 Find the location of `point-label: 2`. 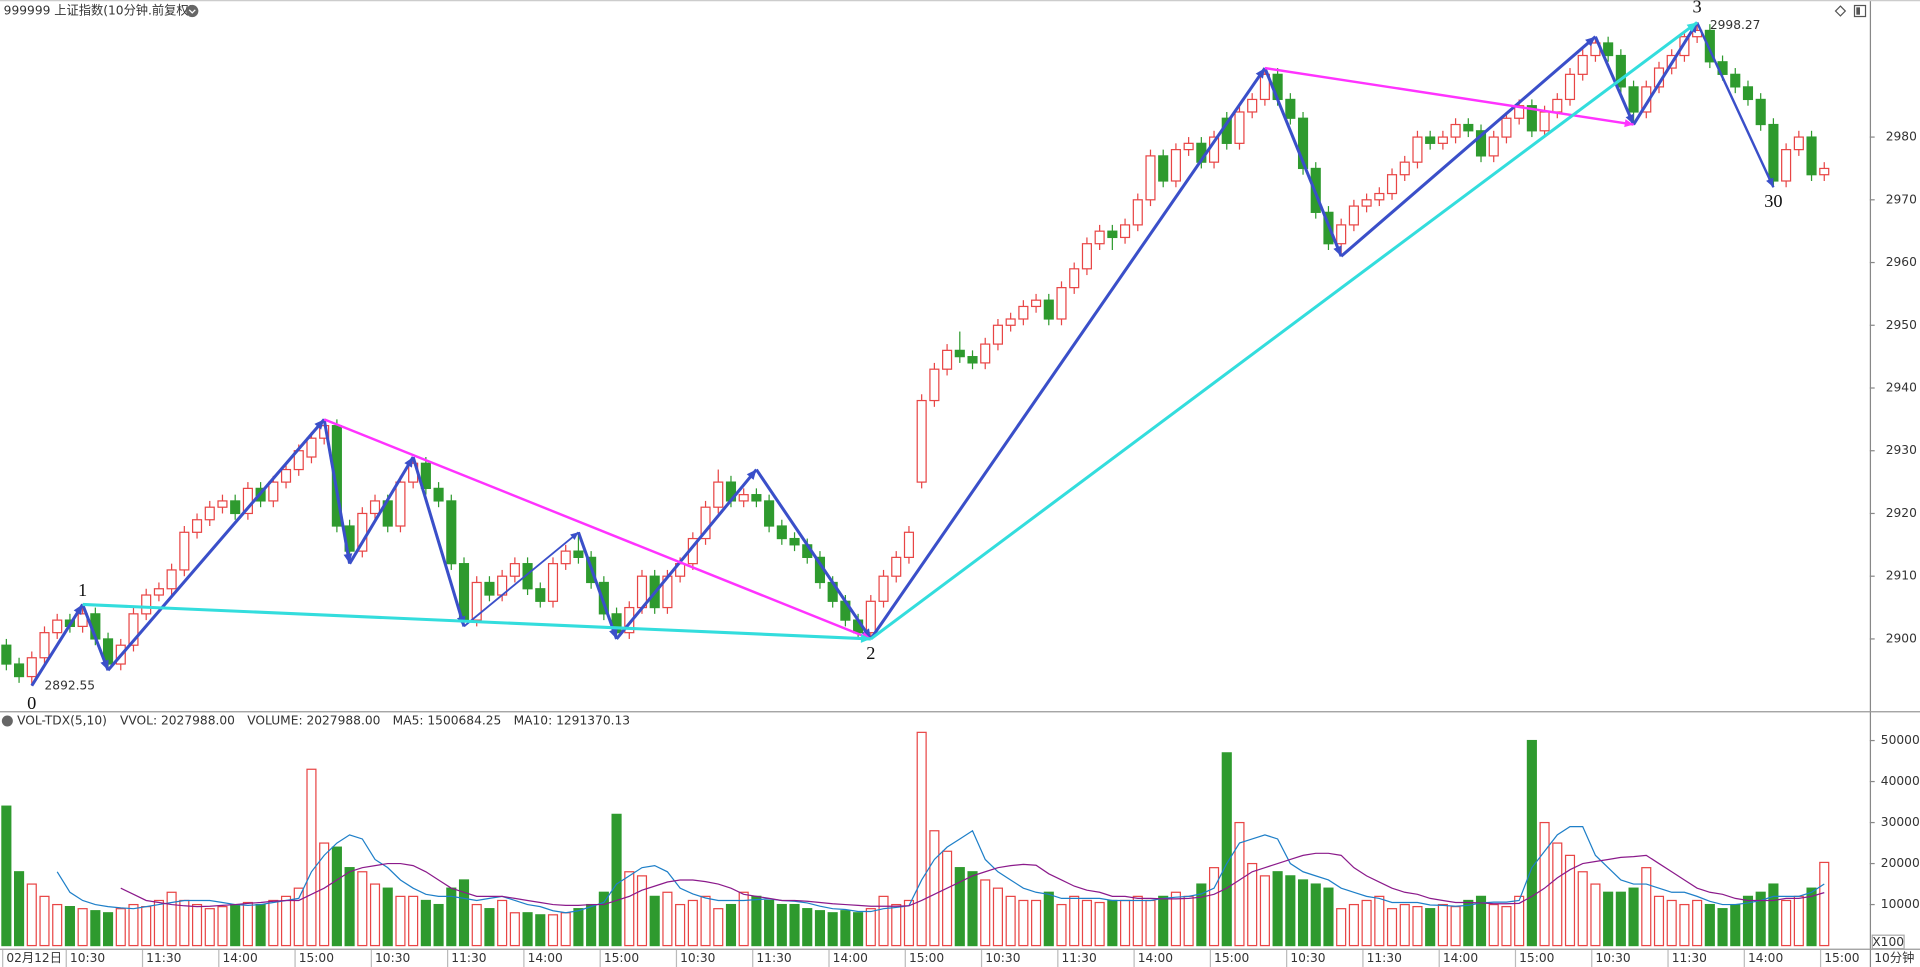

point-label: 2 is located at coordinates (870, 653).